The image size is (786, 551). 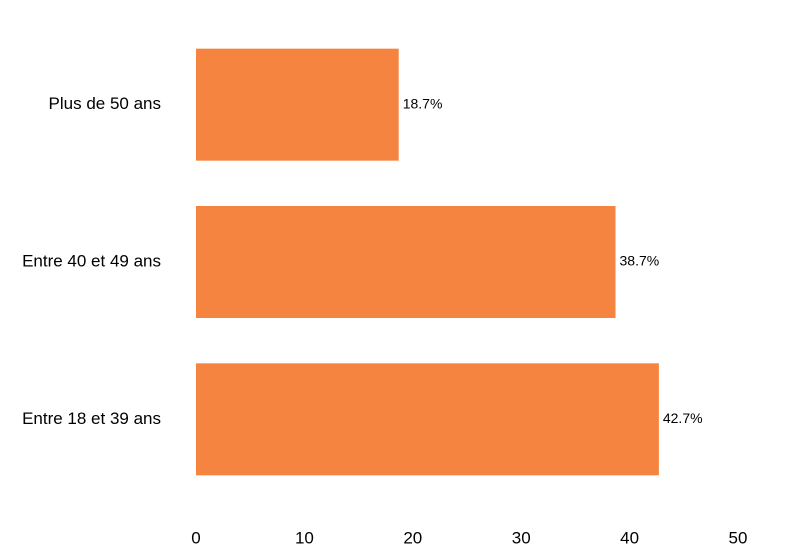 What do you see at coordinates (412, 537) in the screenshot?
I see `x-tick-label-2: 20` at bounding box center [412, 537].